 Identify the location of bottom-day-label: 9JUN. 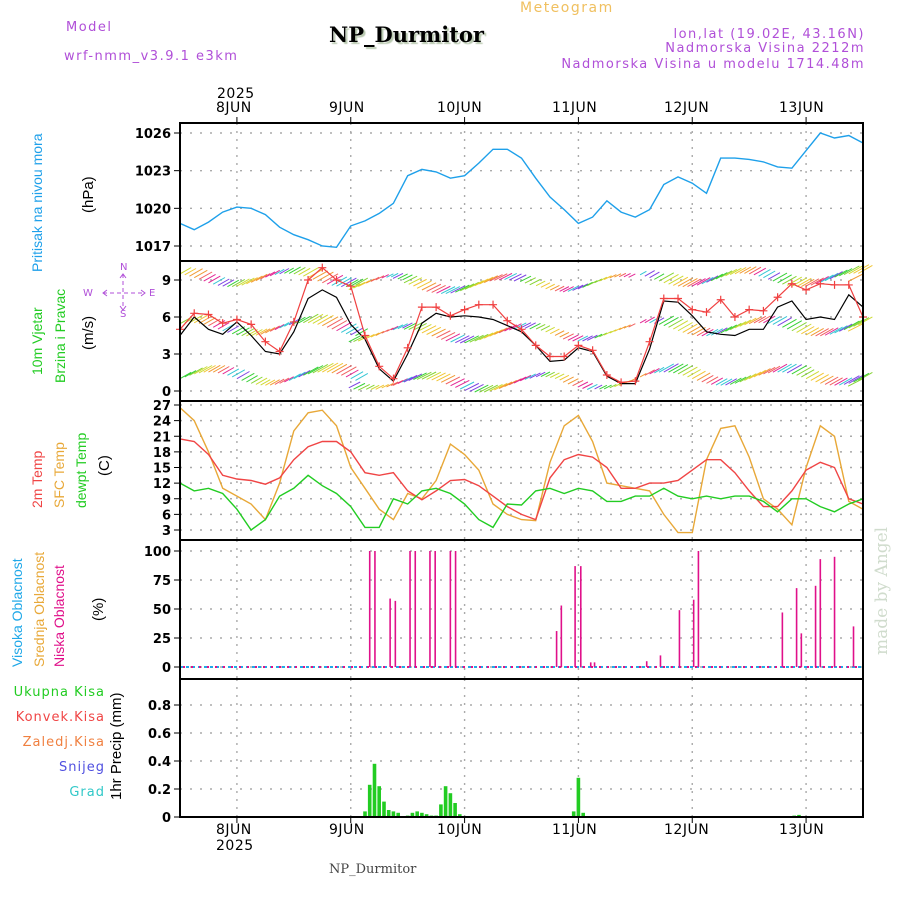
(347, 830).